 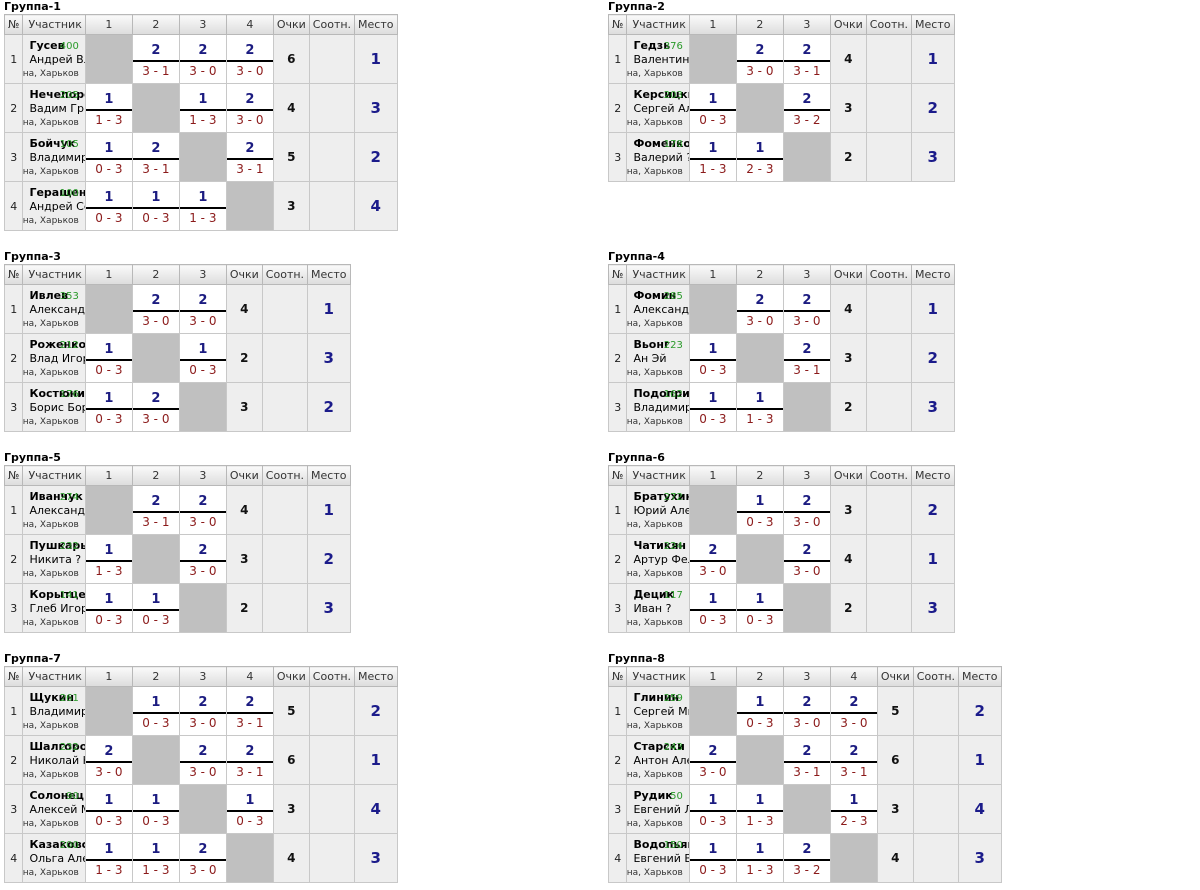 I want to click on player-last-name: Шалгородский, so click(x=56, y=746).